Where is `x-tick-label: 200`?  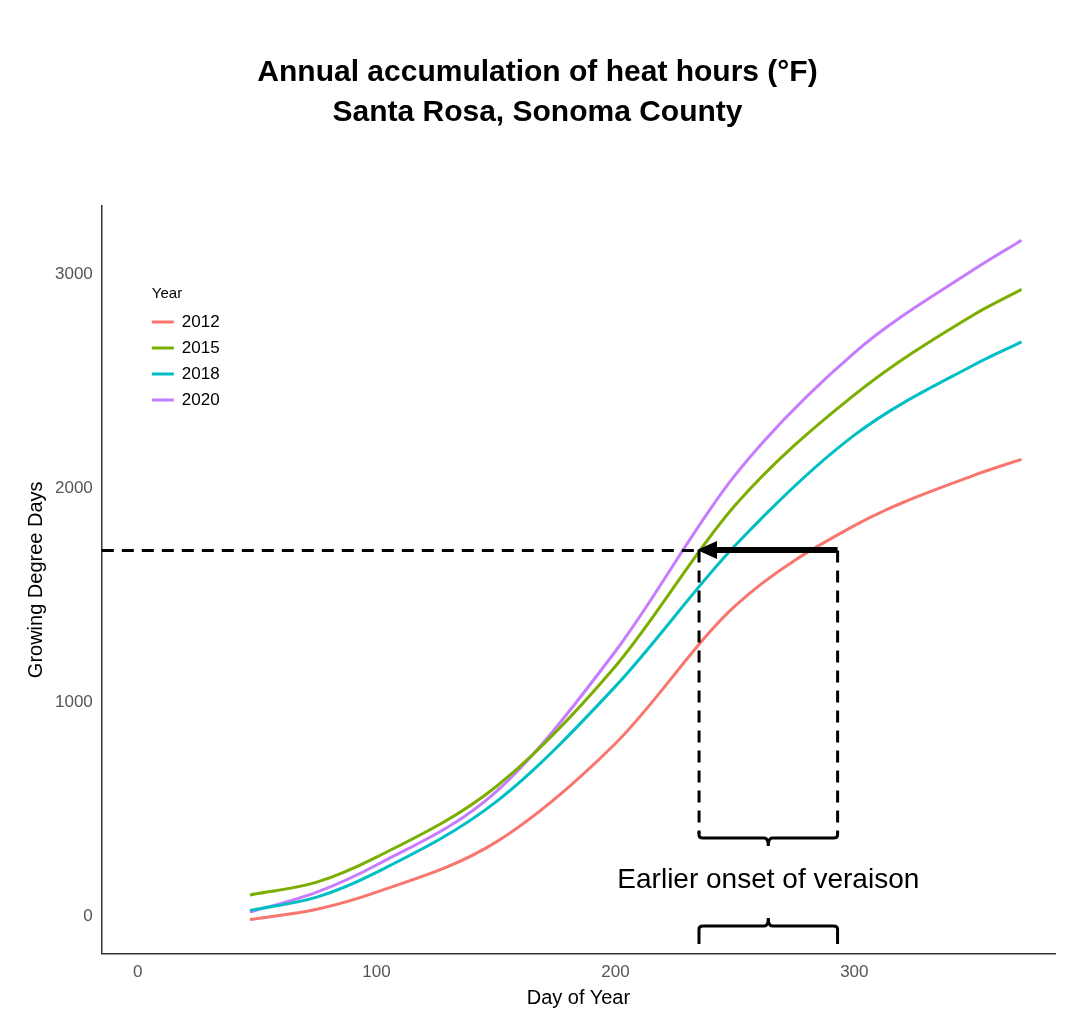
x-tick-label: 200 is located at coordinates (615, 972).